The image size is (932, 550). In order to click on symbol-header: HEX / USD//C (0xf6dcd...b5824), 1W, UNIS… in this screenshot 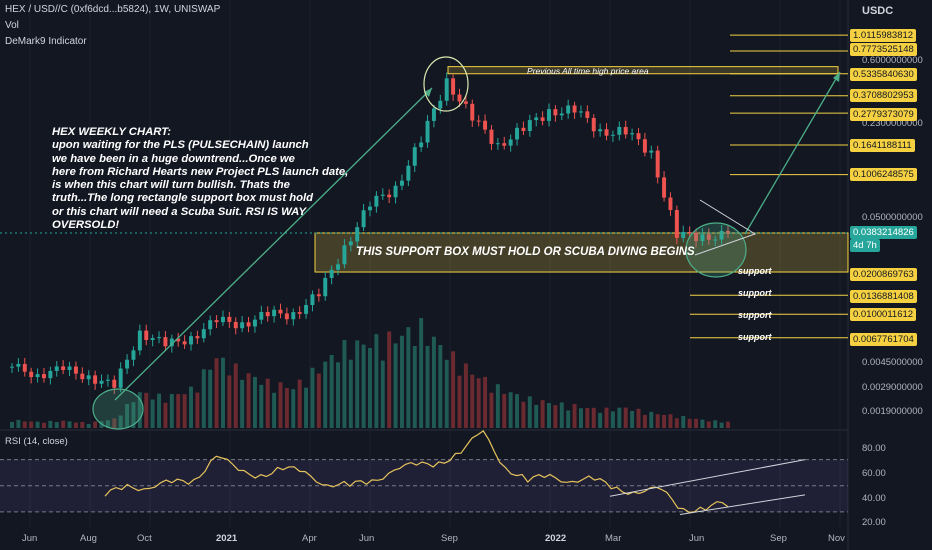, I will do `click(113, 9)`.